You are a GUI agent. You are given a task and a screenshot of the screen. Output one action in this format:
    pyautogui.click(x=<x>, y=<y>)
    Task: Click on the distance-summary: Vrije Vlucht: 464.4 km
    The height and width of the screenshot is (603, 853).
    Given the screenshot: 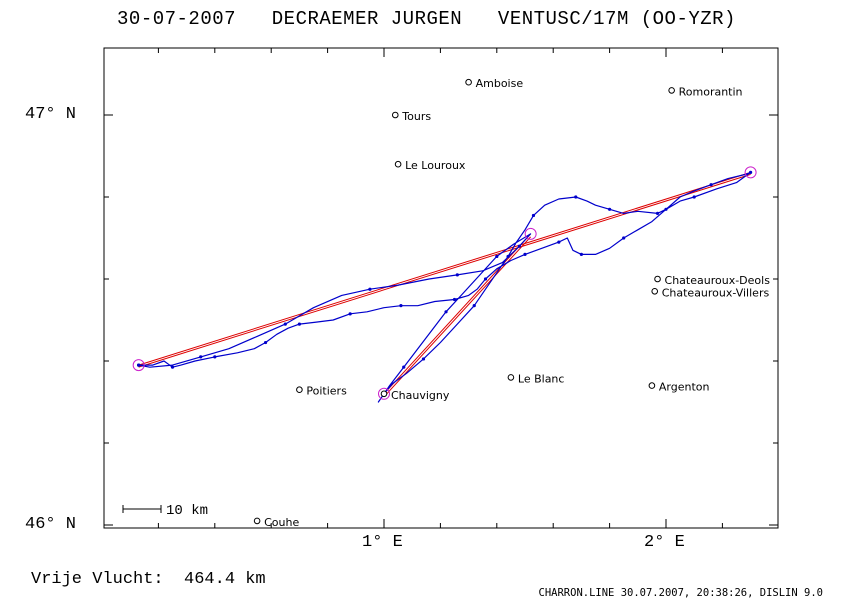 What is the action you would take?
    pyautogui.click(x=148, y=579)
    